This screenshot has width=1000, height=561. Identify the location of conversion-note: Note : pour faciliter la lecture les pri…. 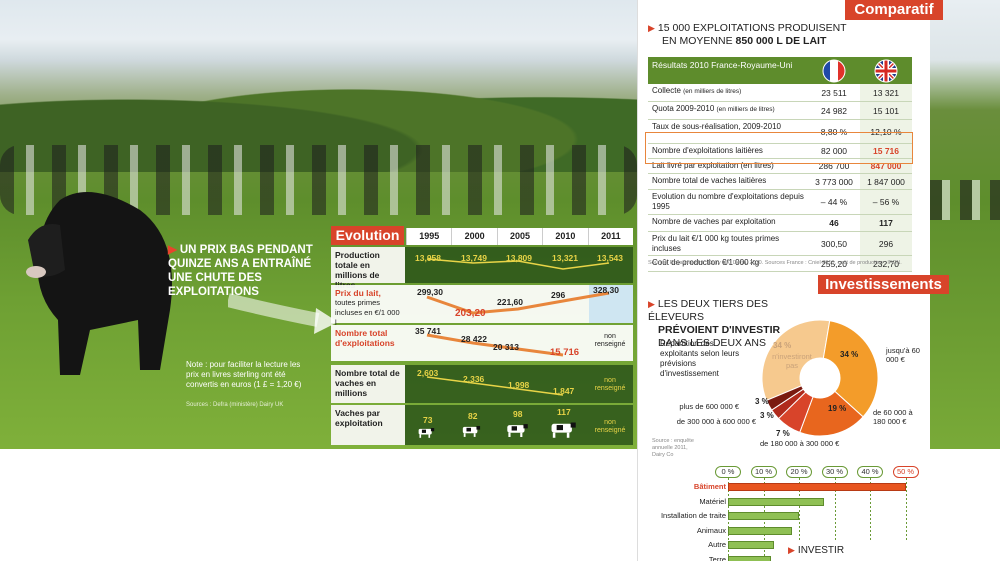
(244, 374).